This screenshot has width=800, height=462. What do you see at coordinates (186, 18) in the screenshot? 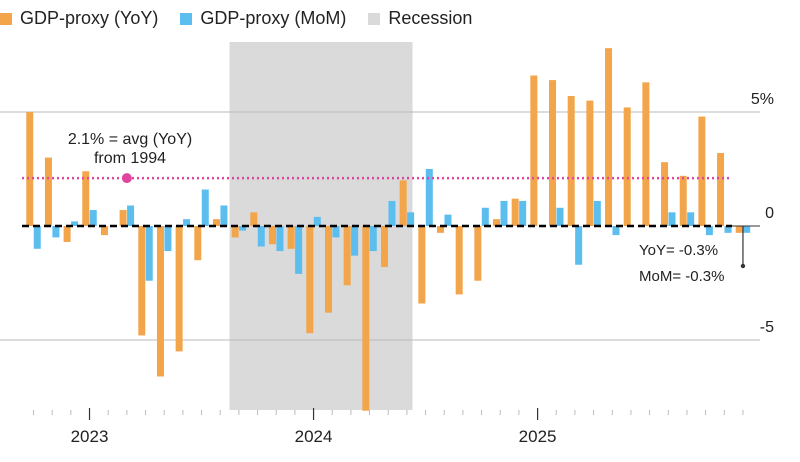
I see `legend-swatch-mom` at bounding box center [186, 18].